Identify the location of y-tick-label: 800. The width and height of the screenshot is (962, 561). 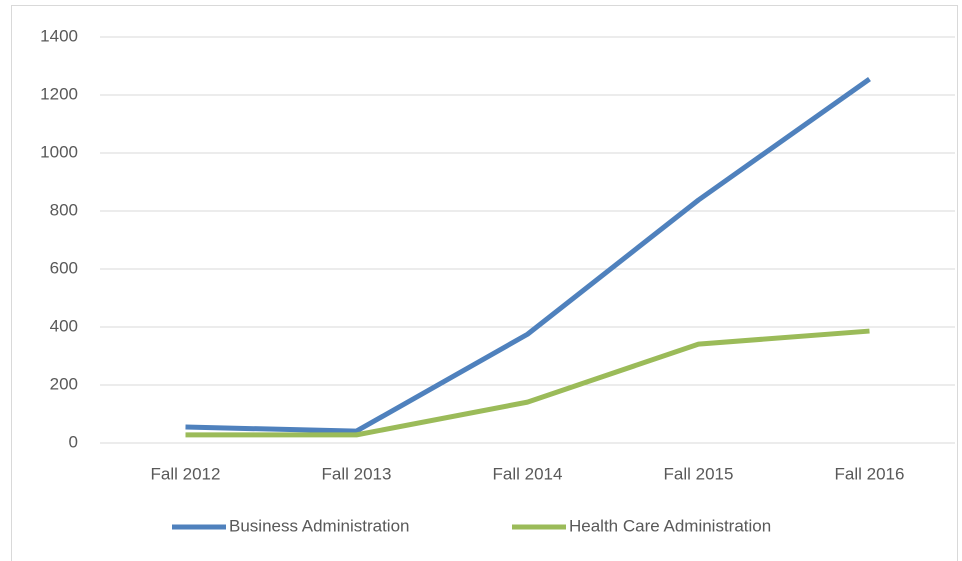
(64, 209).